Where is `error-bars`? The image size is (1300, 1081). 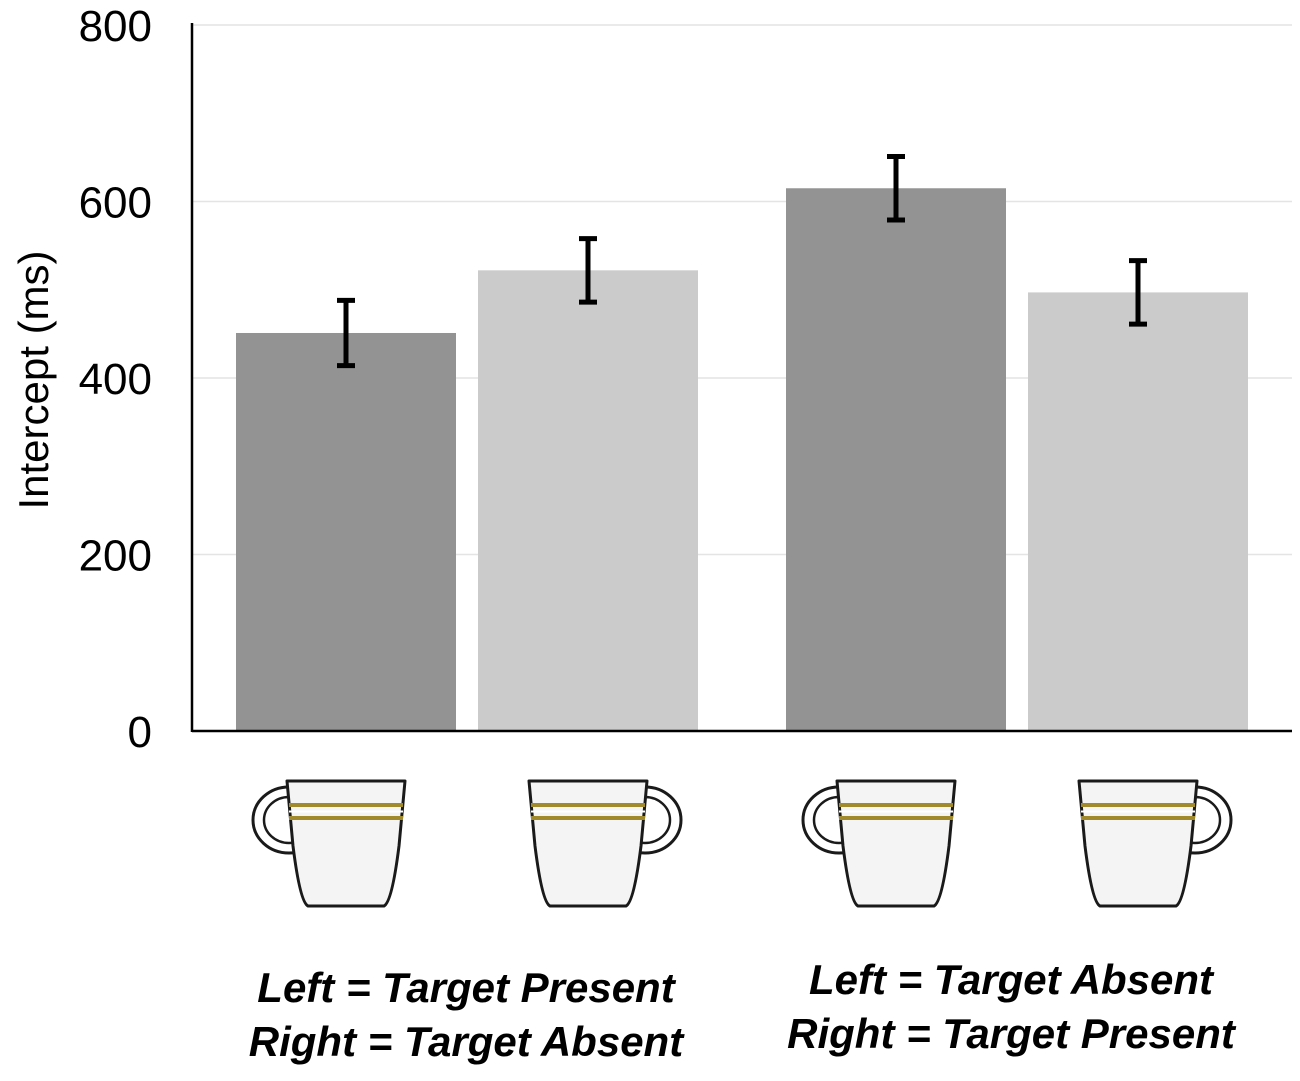
error-bars is located at coordinates (742, 261).